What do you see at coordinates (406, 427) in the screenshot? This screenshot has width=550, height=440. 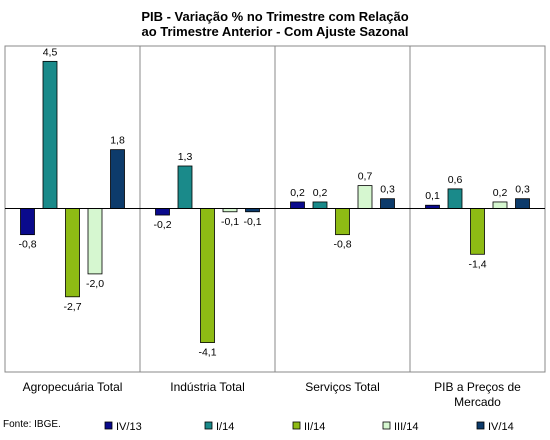 I see `legend-label: III/14` at bounding box center [406, 427].